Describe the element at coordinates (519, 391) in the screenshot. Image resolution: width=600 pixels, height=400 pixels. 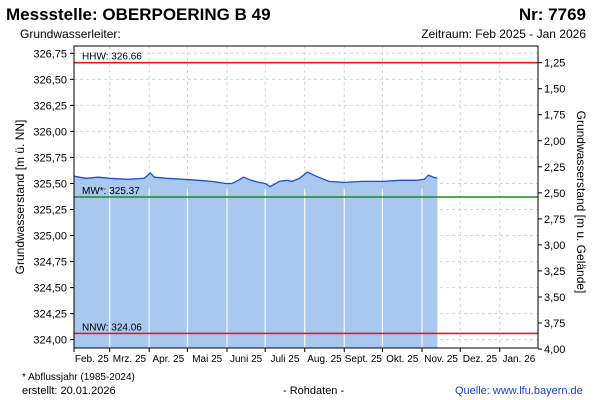
I see `source-link: Quelle: www.lfu.bayern.de` at that location.